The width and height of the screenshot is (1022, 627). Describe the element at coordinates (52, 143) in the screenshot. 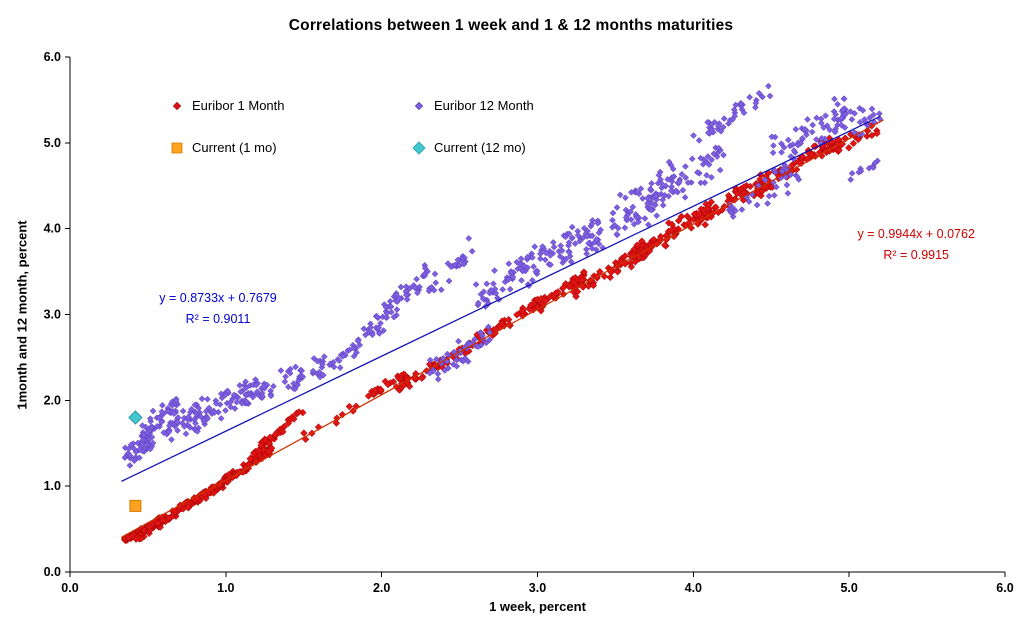

I see `y-tick-label: 5.0` at that location.